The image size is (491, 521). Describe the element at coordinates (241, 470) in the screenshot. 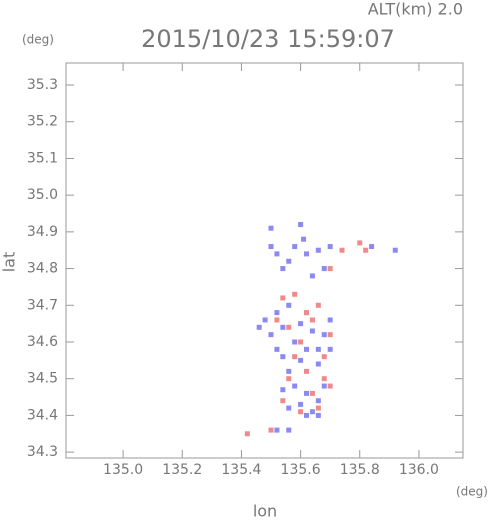

I see `x-tick-label: 135.4` at that location.